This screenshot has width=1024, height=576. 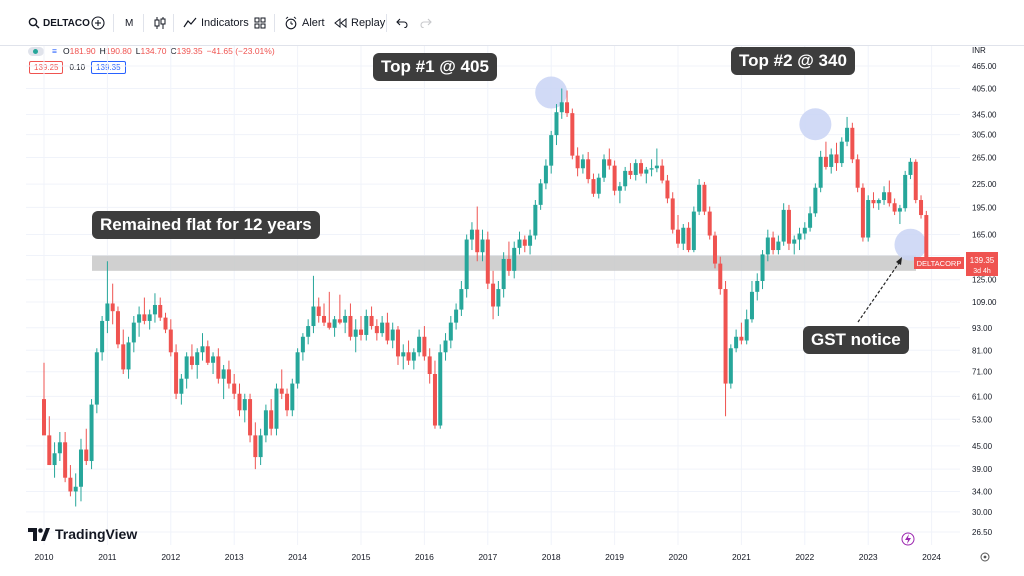 I want to click on redo-icon, so click(x=426, y=23).